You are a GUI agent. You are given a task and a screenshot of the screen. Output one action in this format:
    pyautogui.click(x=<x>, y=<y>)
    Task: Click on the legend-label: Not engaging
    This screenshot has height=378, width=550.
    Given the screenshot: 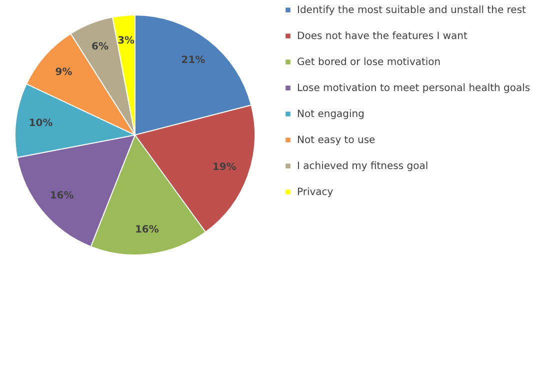 What is the action you would take?
    pyautogui.click(x=330, y=114)
    